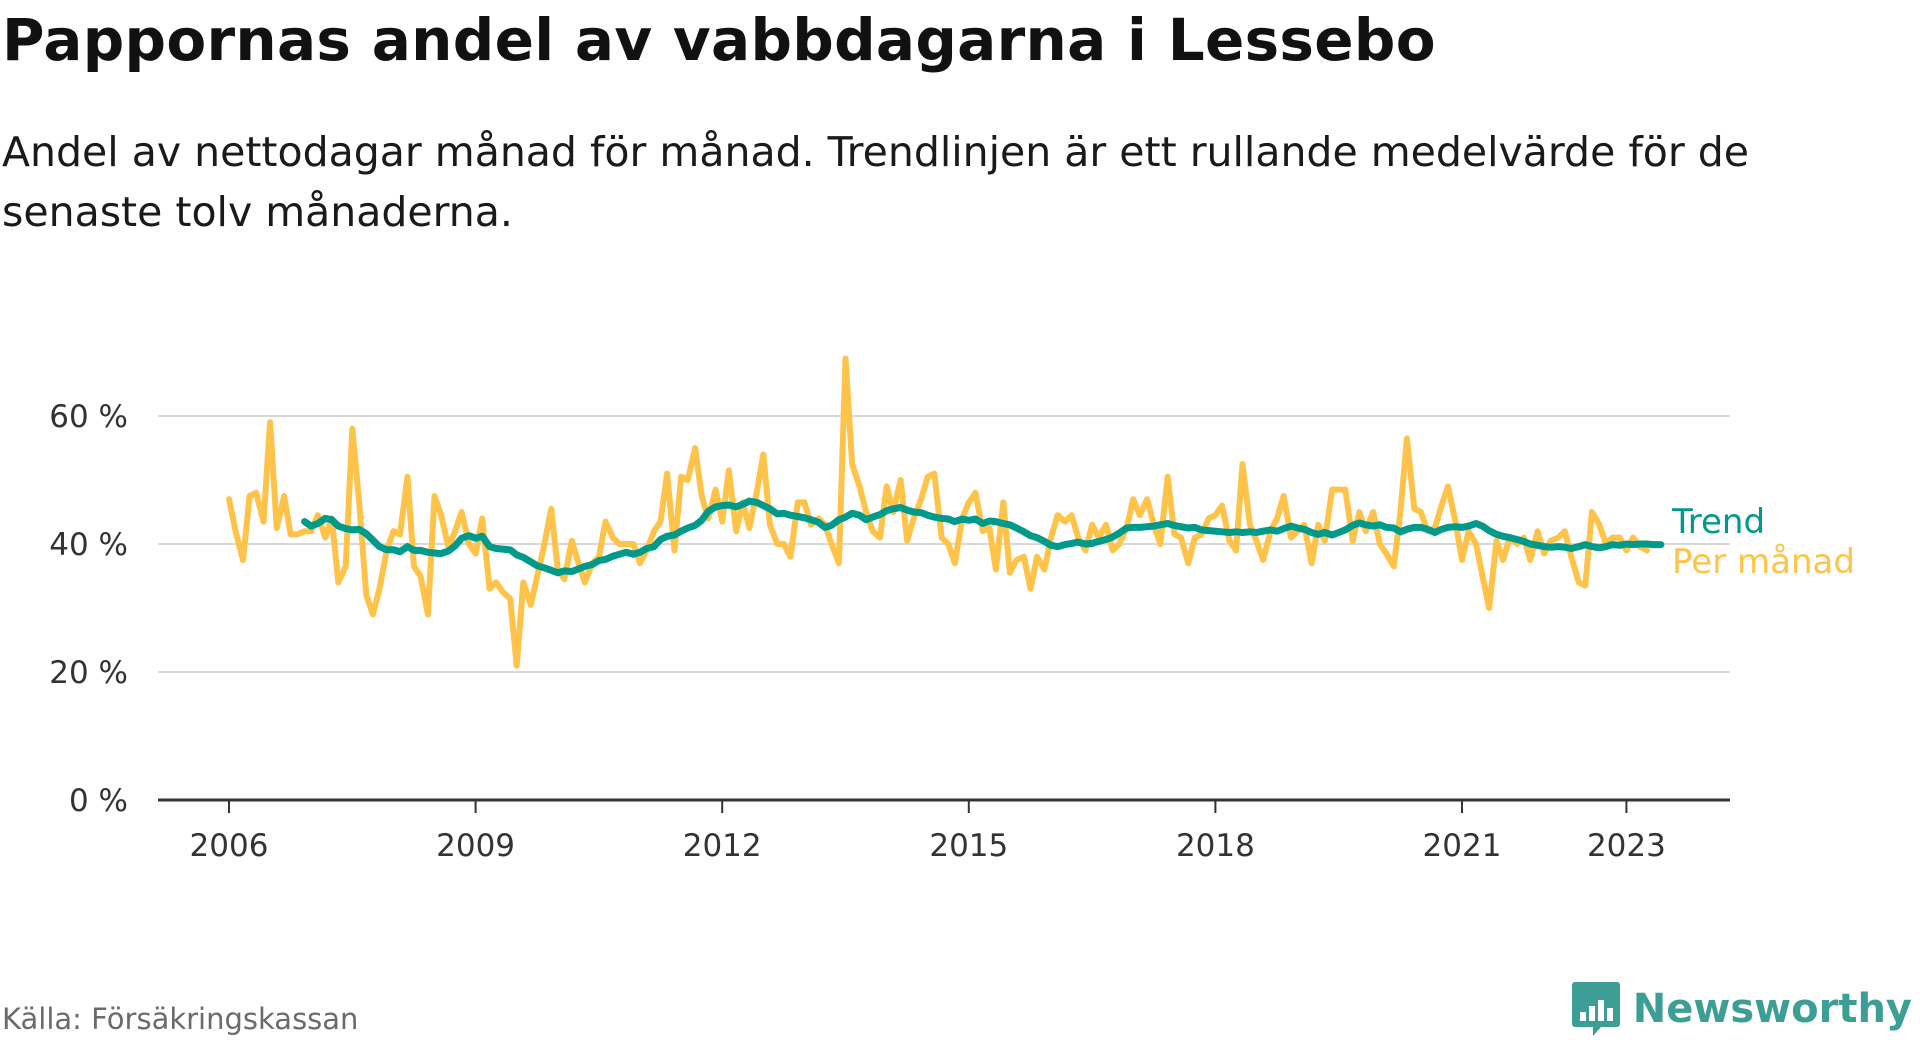  Describe the element at coordinates (1595, 1009) in the screenshot. I see `newsworthy-logo-icon` at that location.